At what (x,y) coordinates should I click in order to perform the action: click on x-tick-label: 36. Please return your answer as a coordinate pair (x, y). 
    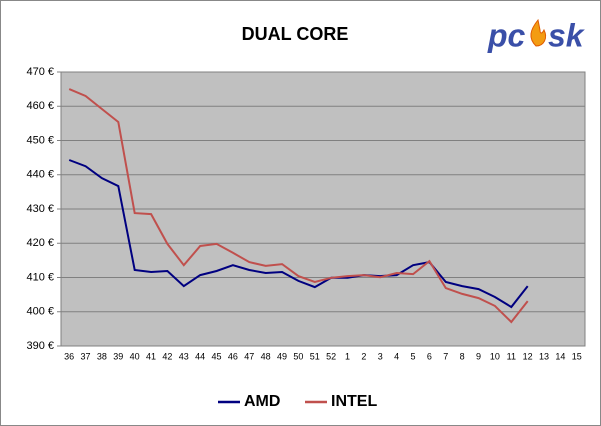
    Looking at the image, I should click on (69, 356).